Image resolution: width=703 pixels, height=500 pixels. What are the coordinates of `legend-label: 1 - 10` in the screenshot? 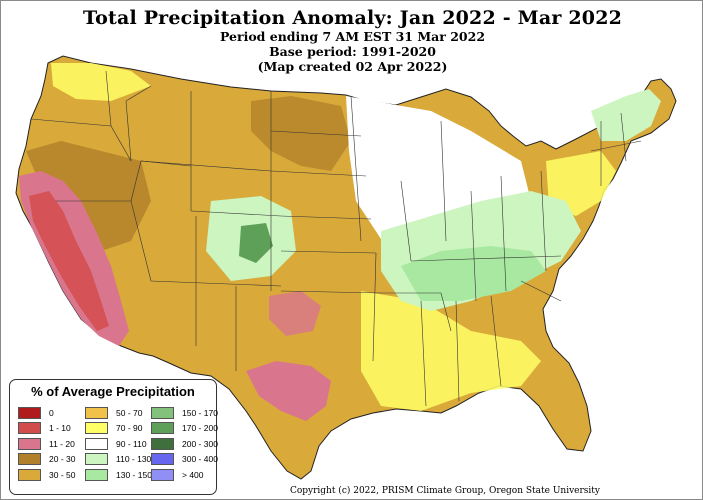 It's located at (60, 428).